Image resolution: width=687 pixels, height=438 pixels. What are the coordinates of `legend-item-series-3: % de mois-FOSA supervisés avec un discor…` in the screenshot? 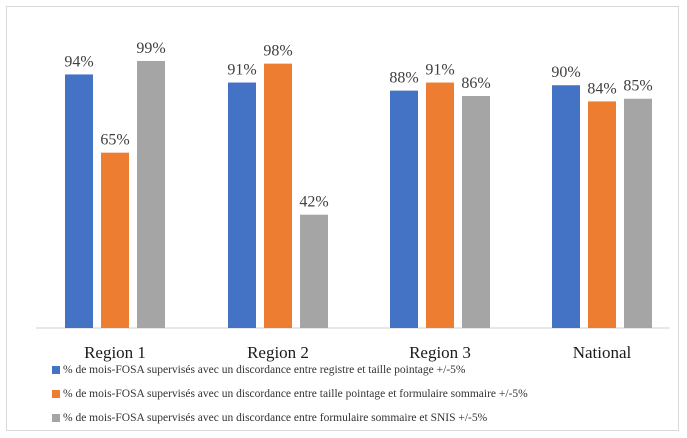 It's located at (290, 418).